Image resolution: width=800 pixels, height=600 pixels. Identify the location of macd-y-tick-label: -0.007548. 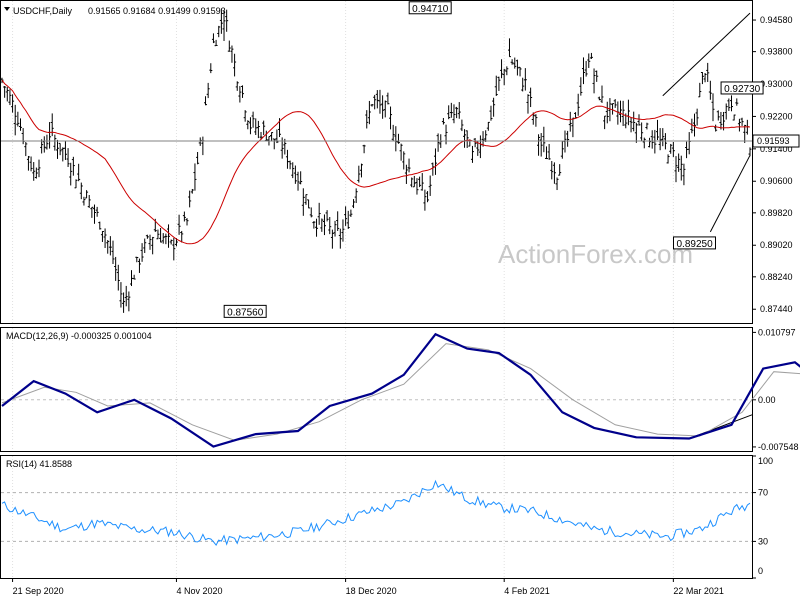
(778, 447).